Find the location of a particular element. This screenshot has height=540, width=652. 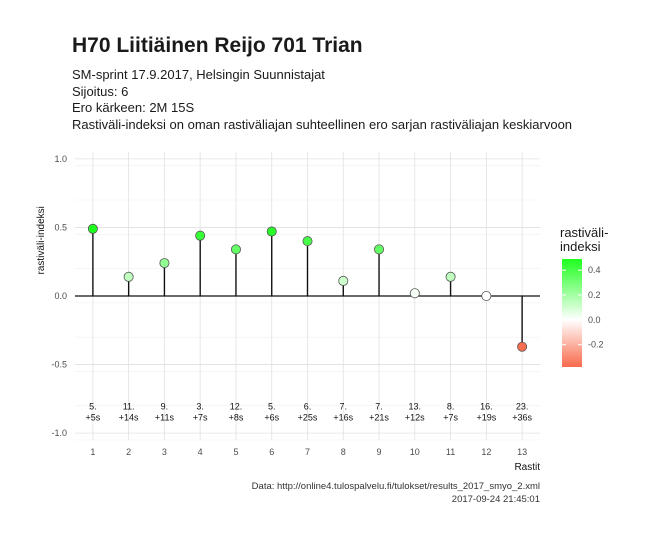

split-diff-label: +21s is located at coordinates (379, 417).